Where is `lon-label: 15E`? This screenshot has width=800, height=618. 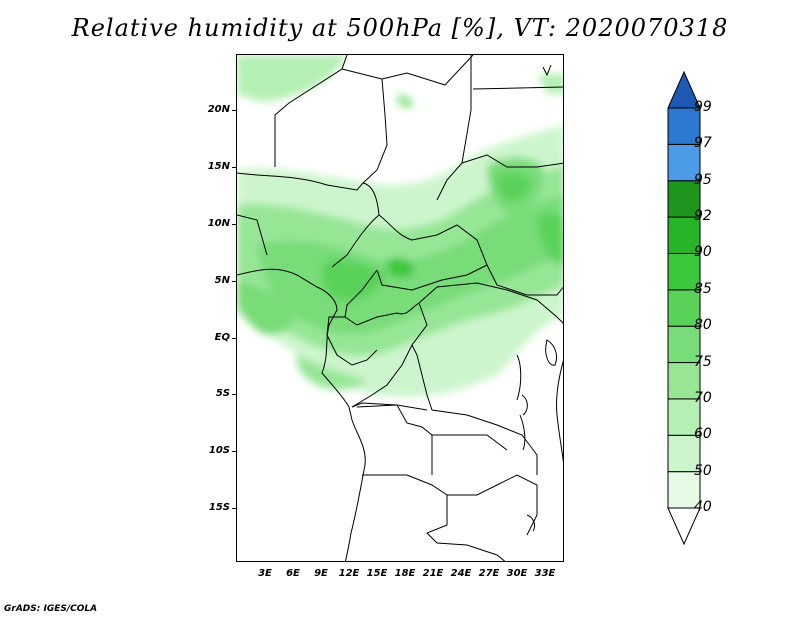
lon-label: 15E is located at coordinates (377, 573).